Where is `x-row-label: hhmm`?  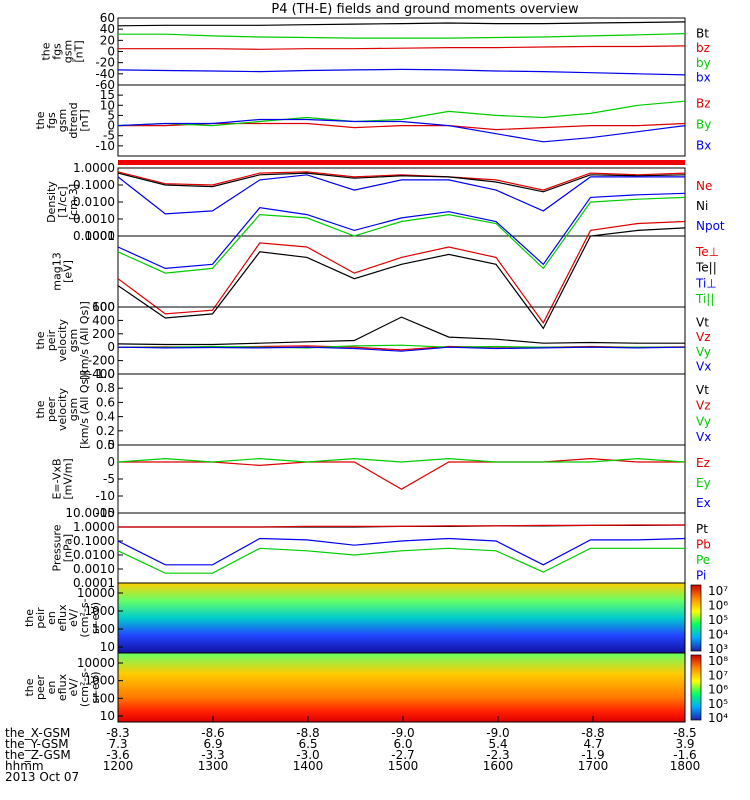 x-row-label: hhmm is located at coordinates (24, 766).